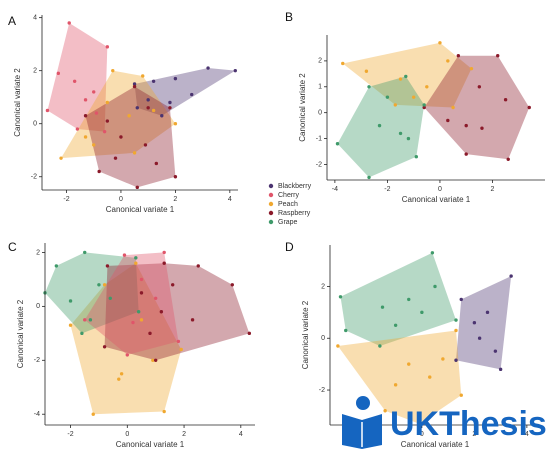  What do you see at coordinates (175, 199) in the screenshot?
I see `x-tick-label: 2` at bounding box center [175, 199].